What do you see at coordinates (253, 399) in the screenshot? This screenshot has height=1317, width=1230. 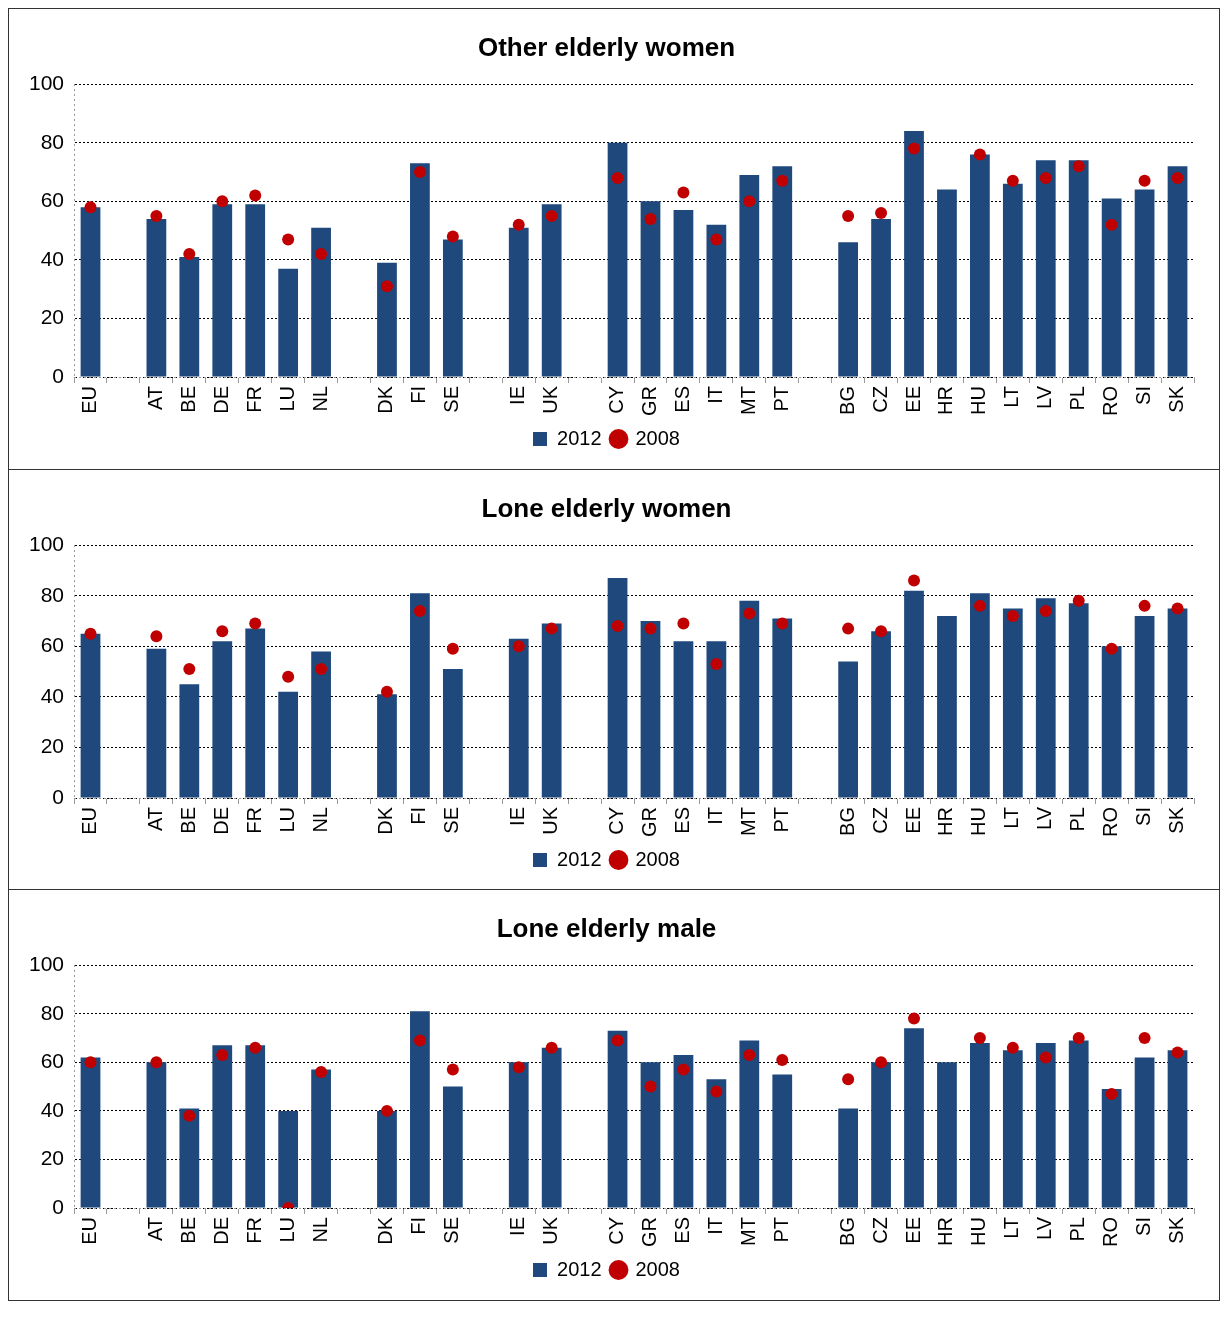 I see `x-tick-label: FR` at bounding box center [253, 399].